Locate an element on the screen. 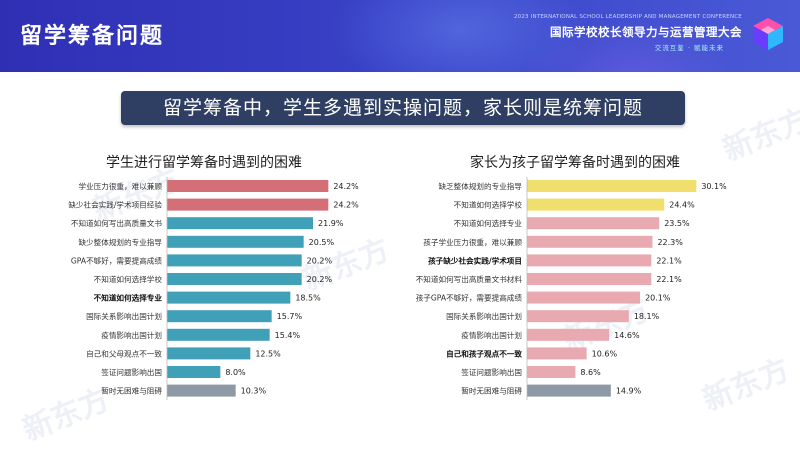  student-value-label: 21.9% is located at coordinates (331, 223).